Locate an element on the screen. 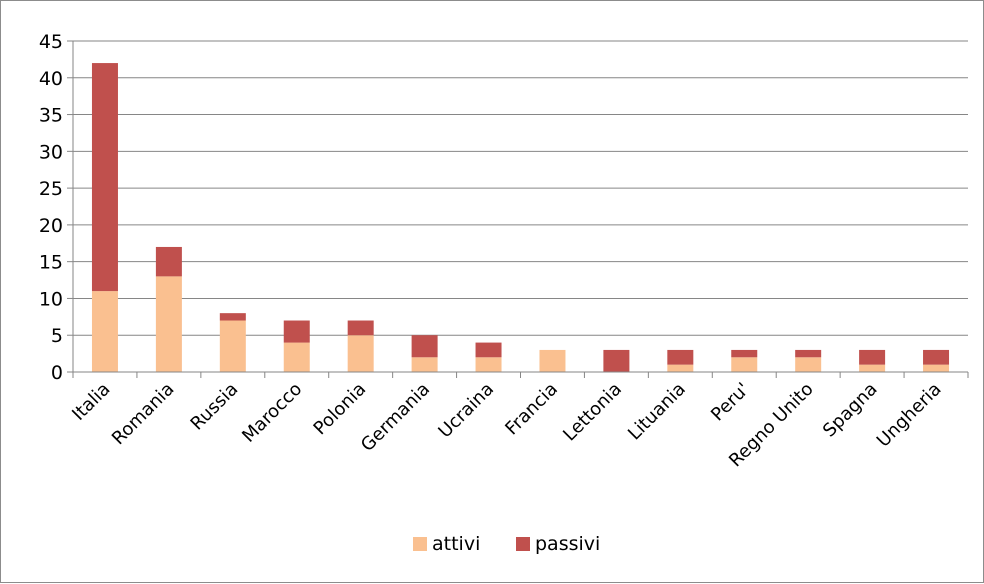 This screenshot has width=984, height=584. y-tick-label-35: 35 is located at coordinates (51, 116).